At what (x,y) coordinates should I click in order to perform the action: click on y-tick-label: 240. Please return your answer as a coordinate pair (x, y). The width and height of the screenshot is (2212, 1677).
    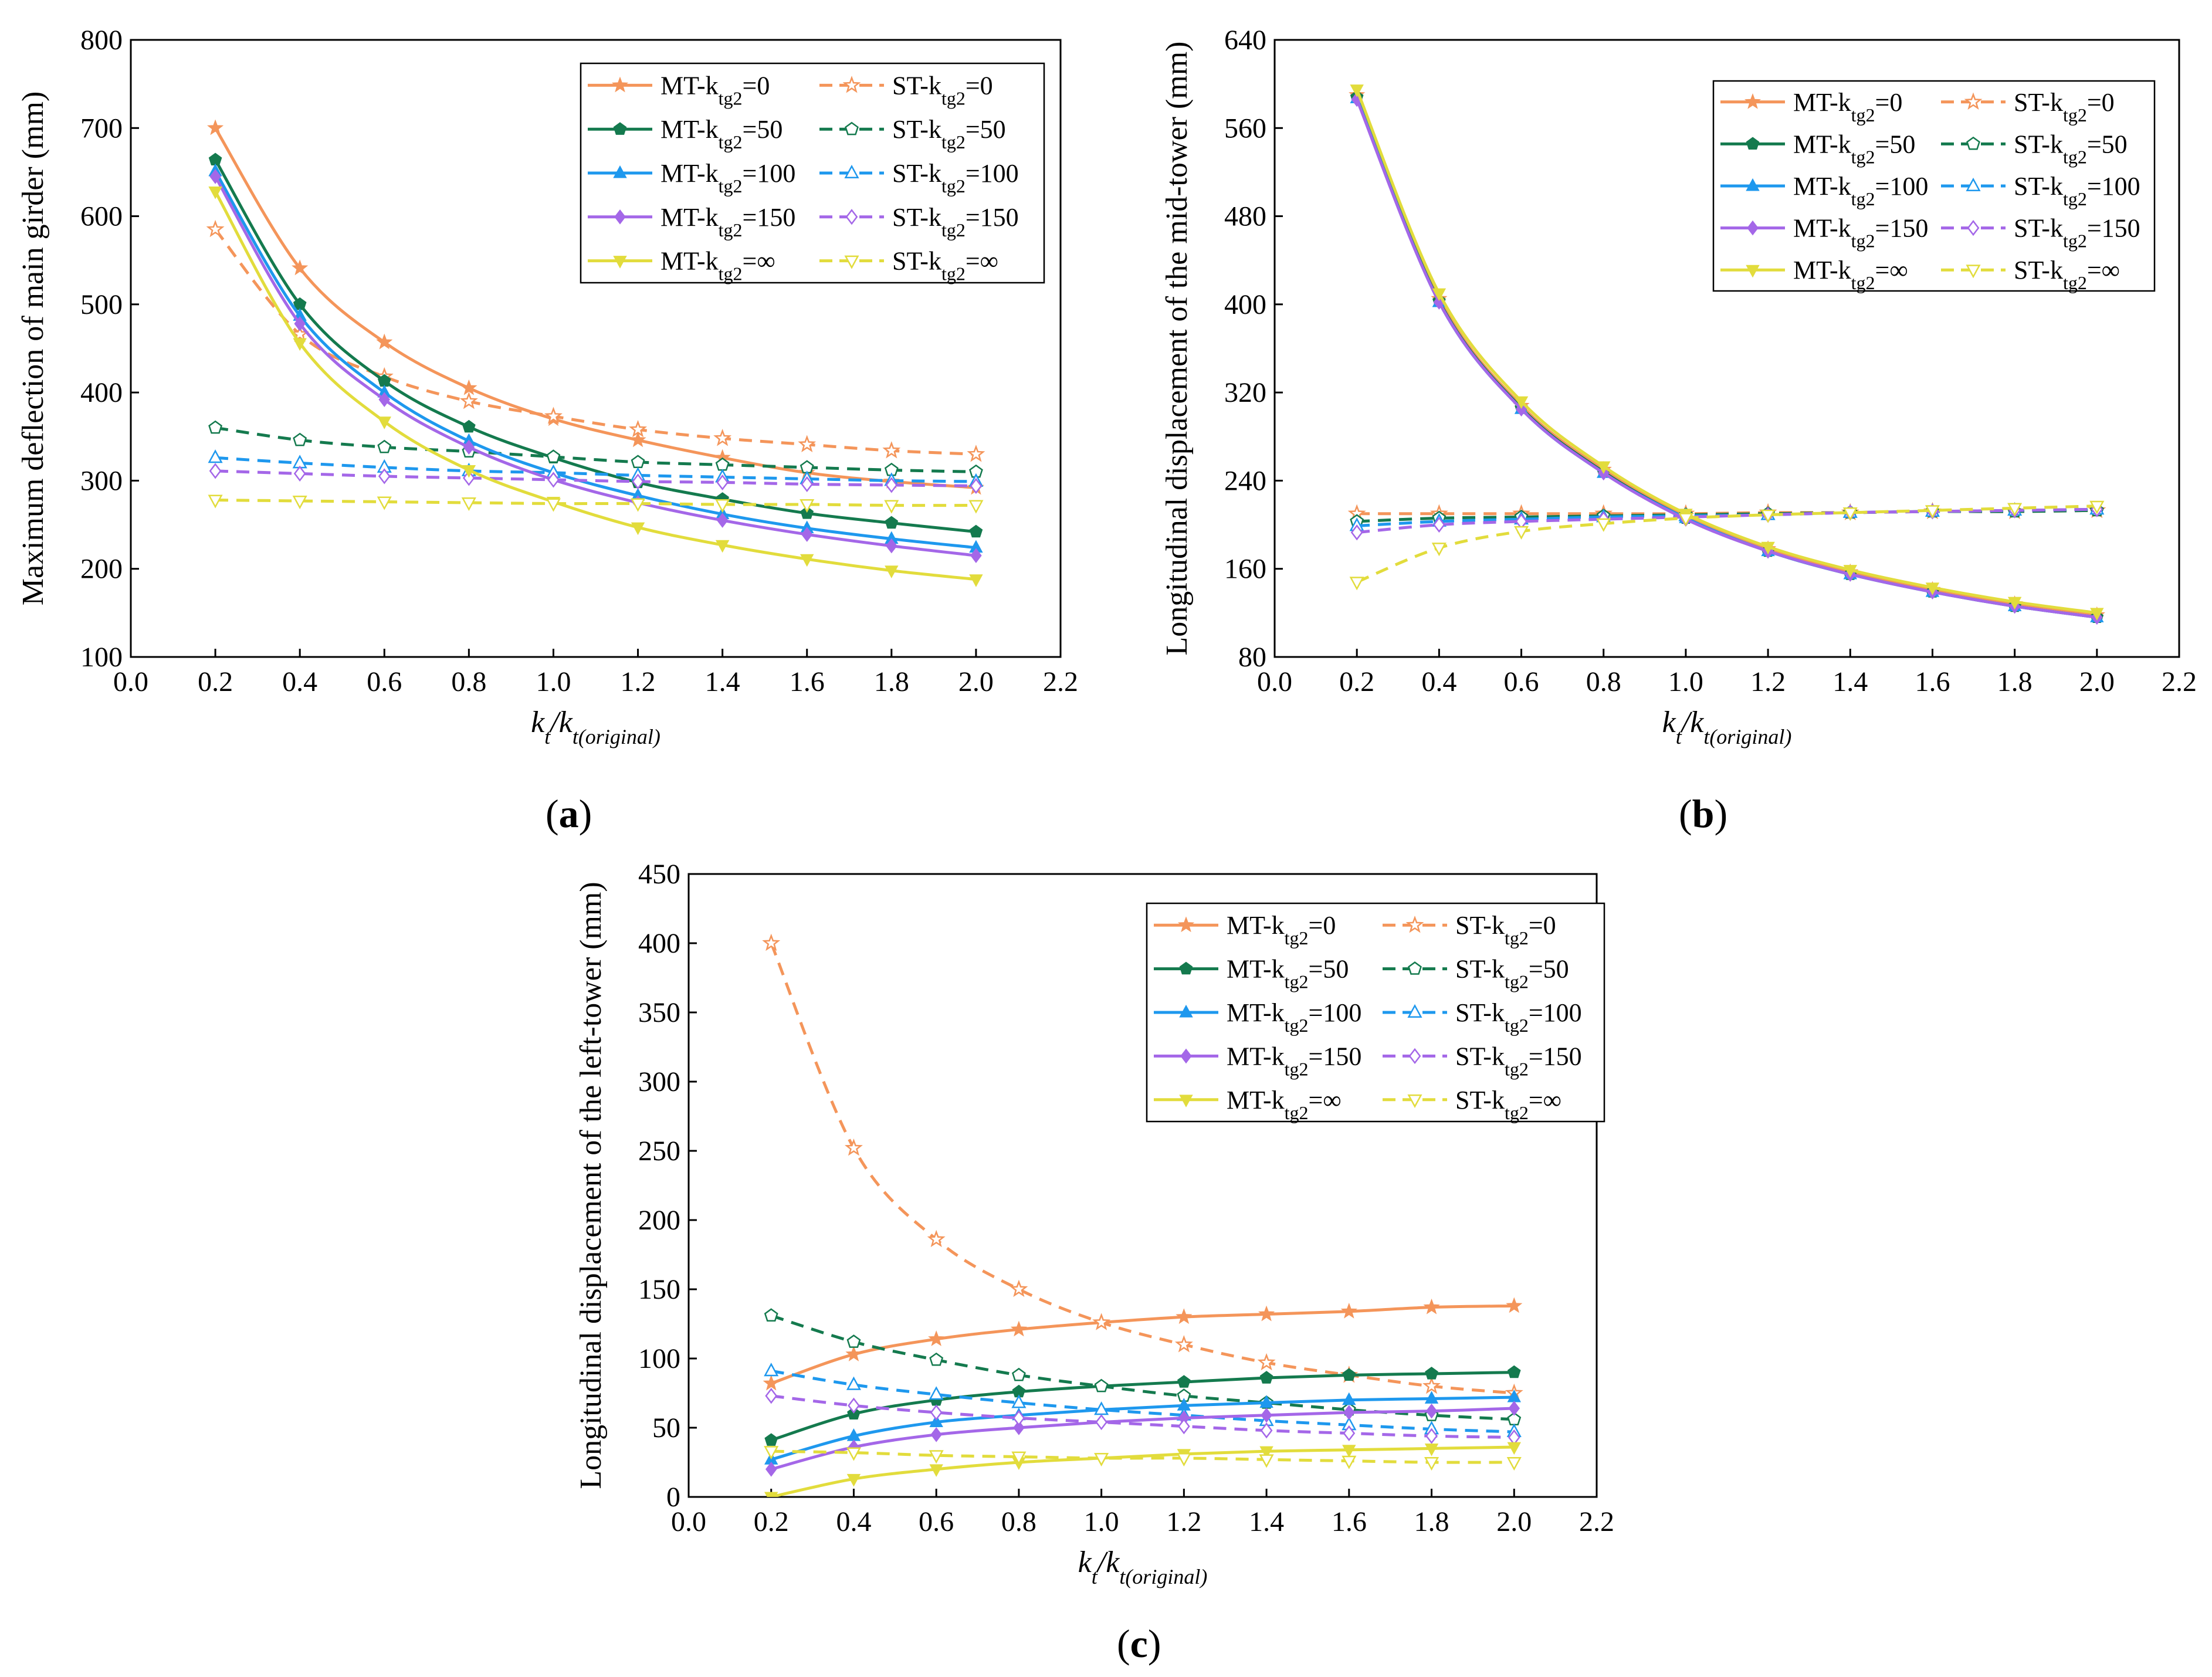
    Looking at the image, I should click on (1245, 480).